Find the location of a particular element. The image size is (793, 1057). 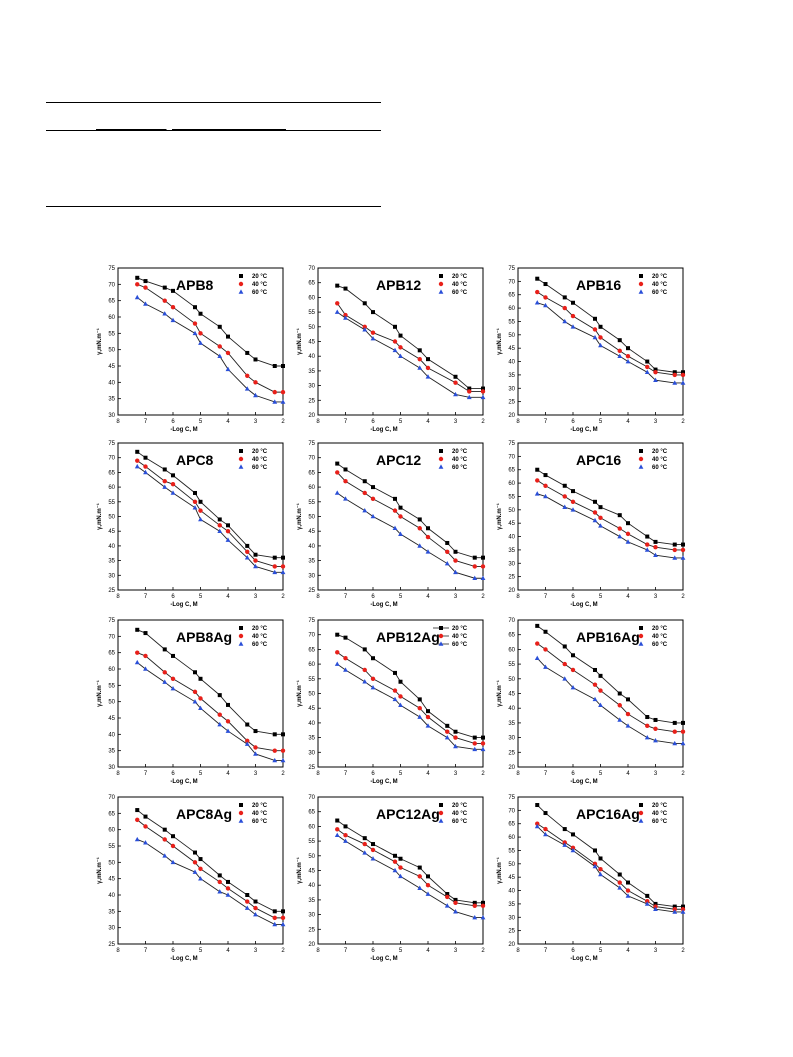

series-40C is located at coordinates (210, 869).